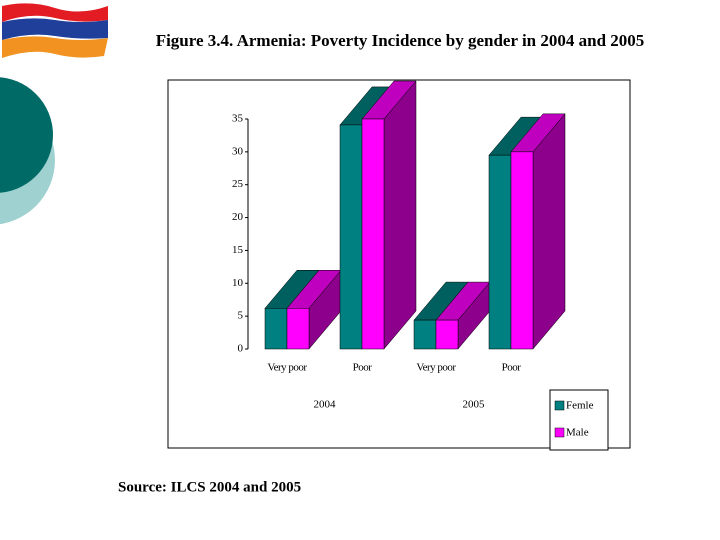 The image size is (720, 540). Describe the element at coordinates (238, 217) in the screenshot. I see `y-tick-label: 20` at that location.